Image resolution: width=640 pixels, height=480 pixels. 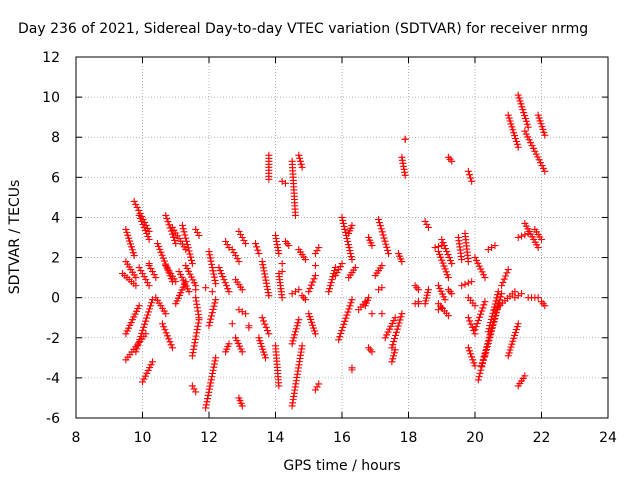 I want to click on x-tick-labels: 8 10 12 14 16 18 20 22 24, so click(x=344, y=438).